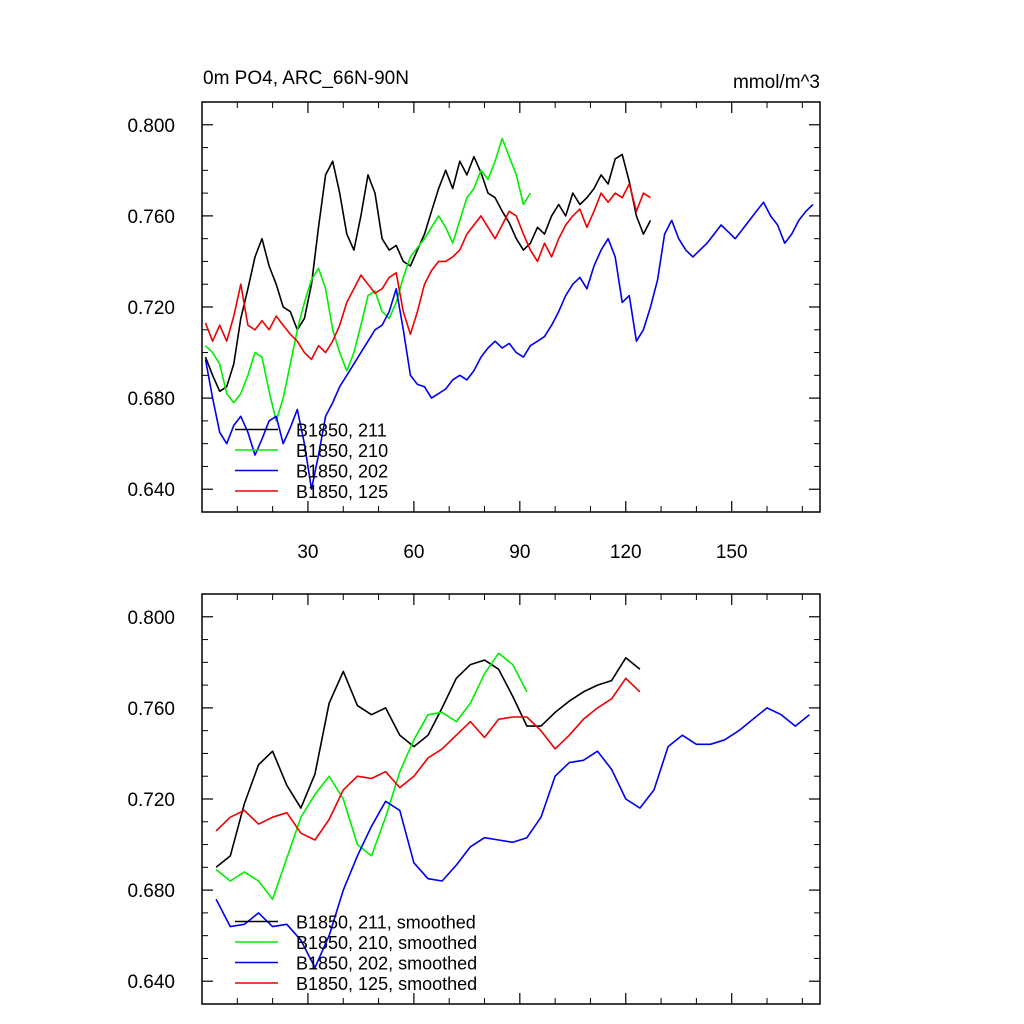 The image size is (1024, 1024). Describe the element at coordinates (306, 78) in the screenshot. I see `panel-title-left: 0m PO4, ARC_66N-90N` at that location.